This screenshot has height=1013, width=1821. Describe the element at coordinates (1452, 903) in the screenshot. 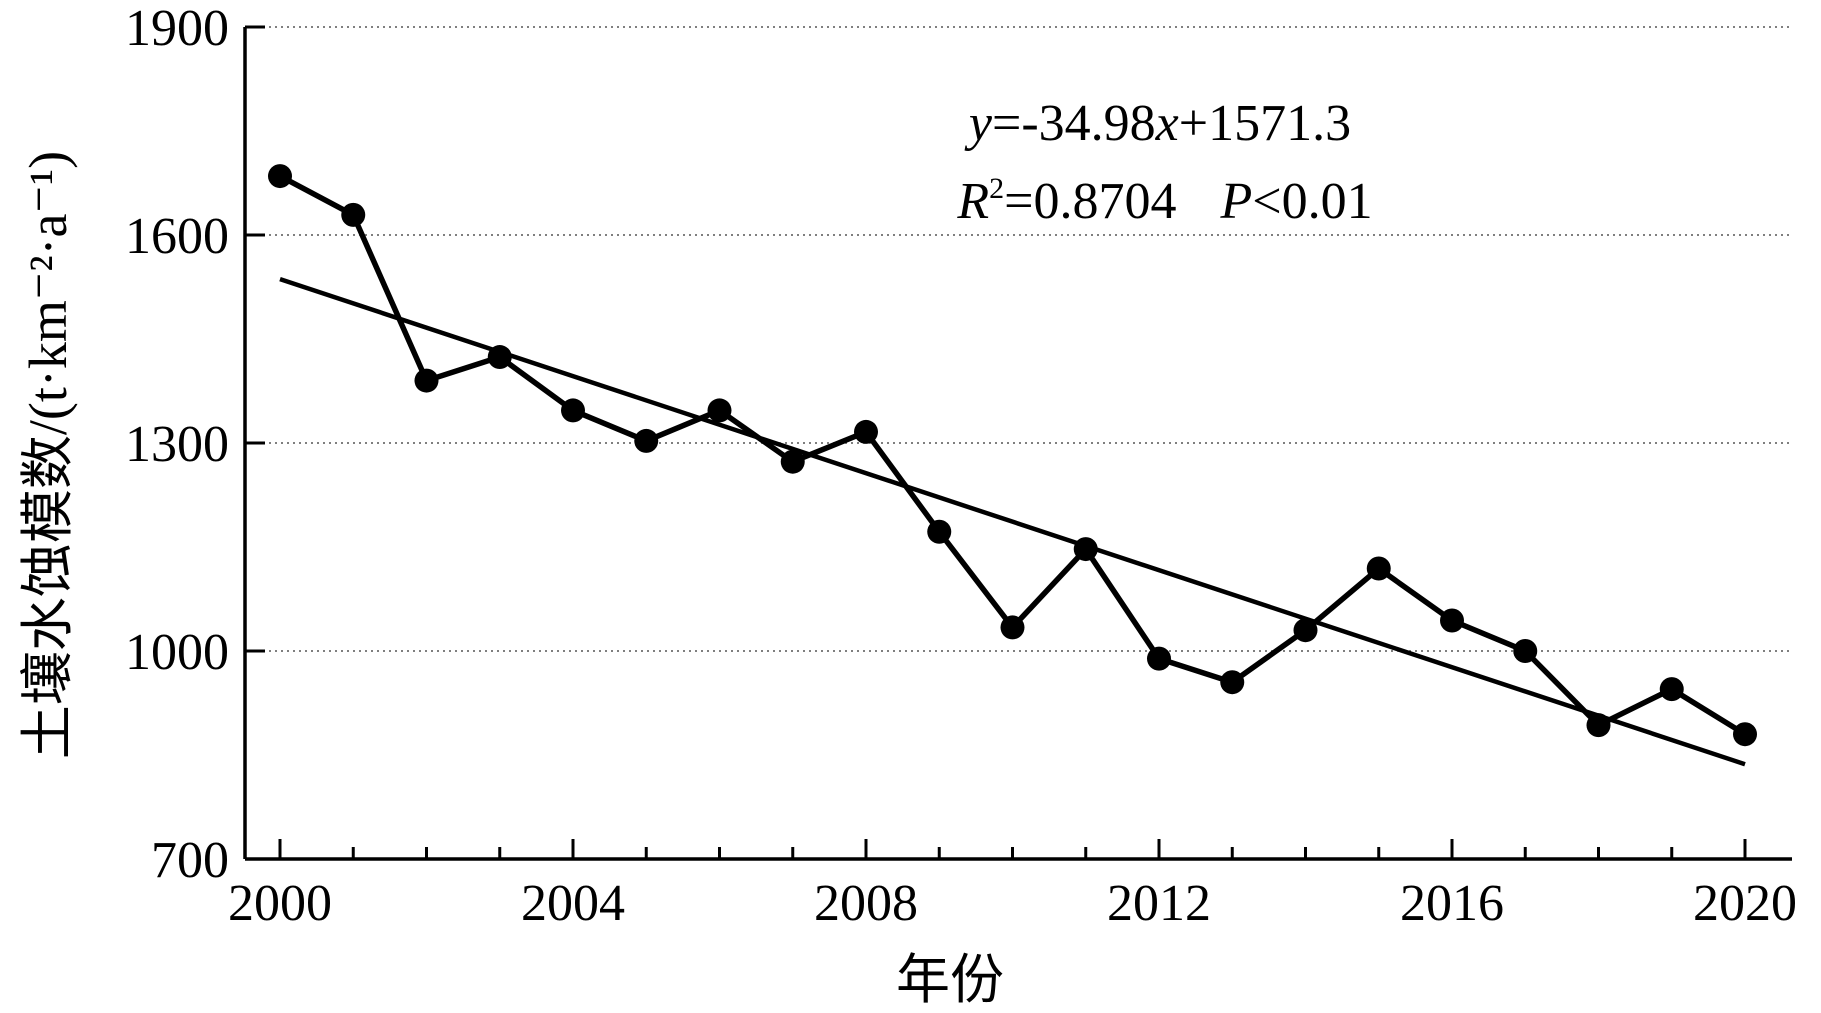

I see `x-tick-label-2016: 2016` at that location.